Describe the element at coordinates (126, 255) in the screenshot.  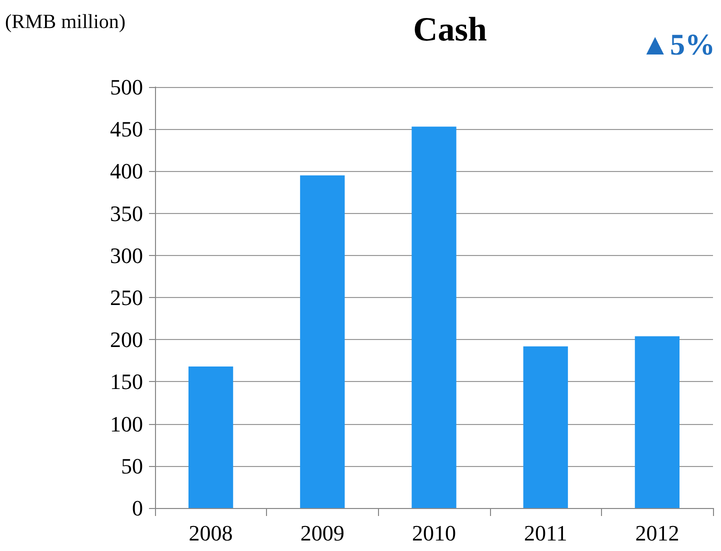
I see `y-tick-label: 300` at that location.